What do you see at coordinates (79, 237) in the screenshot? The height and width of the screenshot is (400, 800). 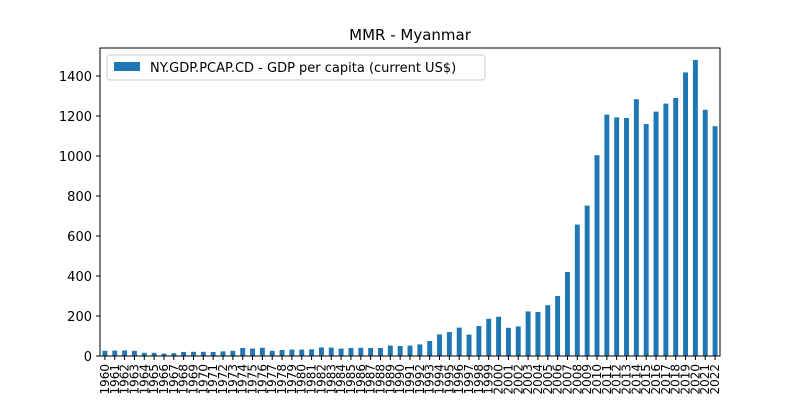 I see `y-tick-label: 600` at bounding box center [79, 237].